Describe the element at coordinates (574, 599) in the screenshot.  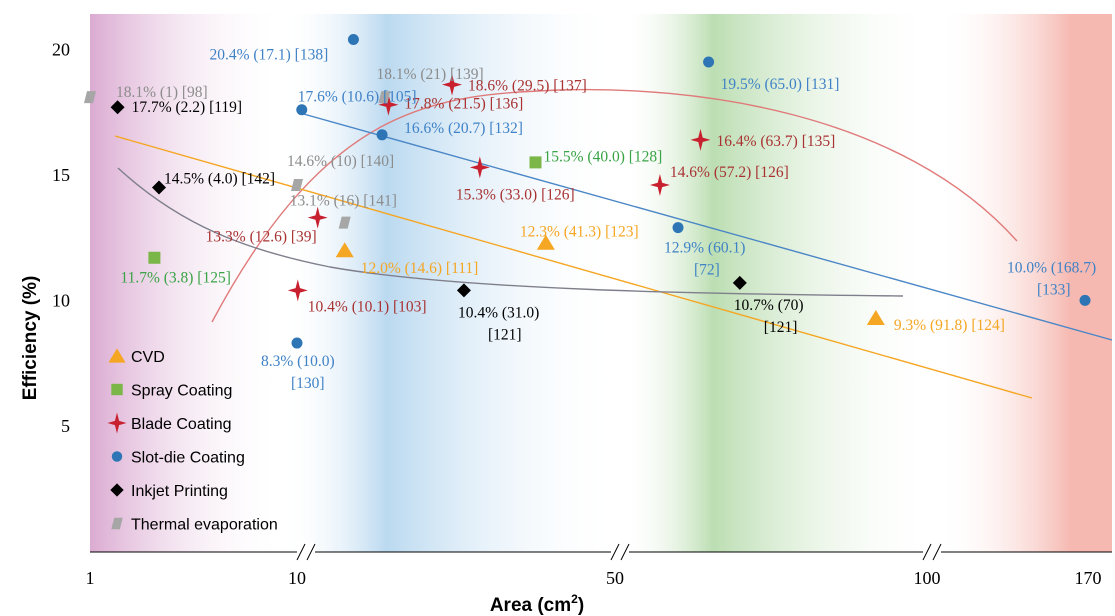
I see `x-axis-title-sup: 2` at that location.